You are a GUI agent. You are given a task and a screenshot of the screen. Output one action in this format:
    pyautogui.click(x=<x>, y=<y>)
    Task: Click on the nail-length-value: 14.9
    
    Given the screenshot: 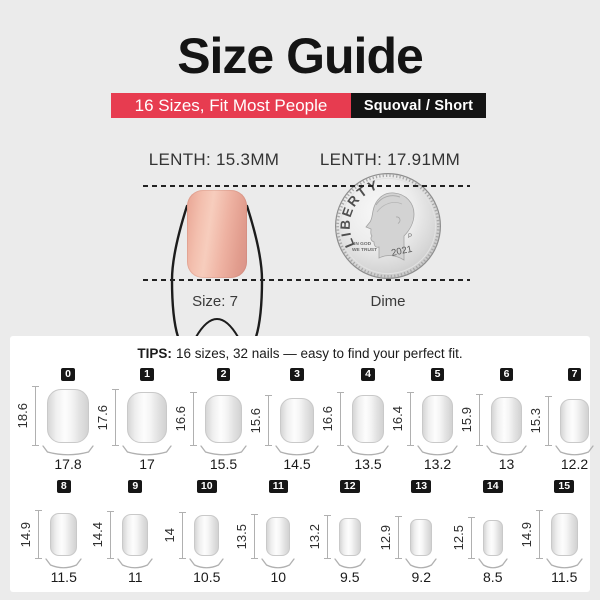 What is the action you would take?
    pyautogui.click(x=526, y=534)
    